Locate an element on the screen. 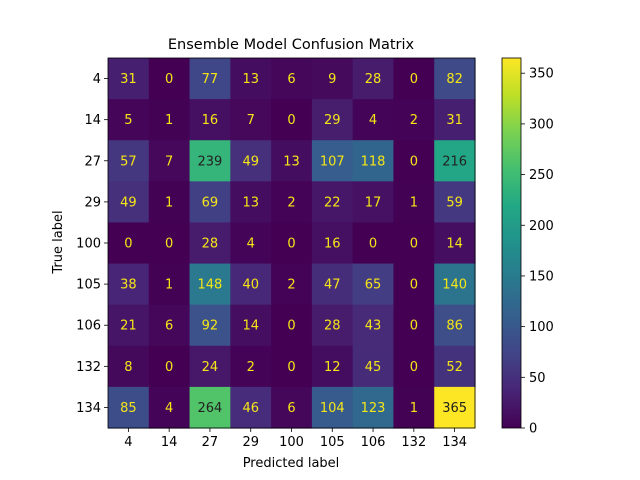 The image size is (640, 480). cell-value-label: 59 is located at coordinates (454, 202).